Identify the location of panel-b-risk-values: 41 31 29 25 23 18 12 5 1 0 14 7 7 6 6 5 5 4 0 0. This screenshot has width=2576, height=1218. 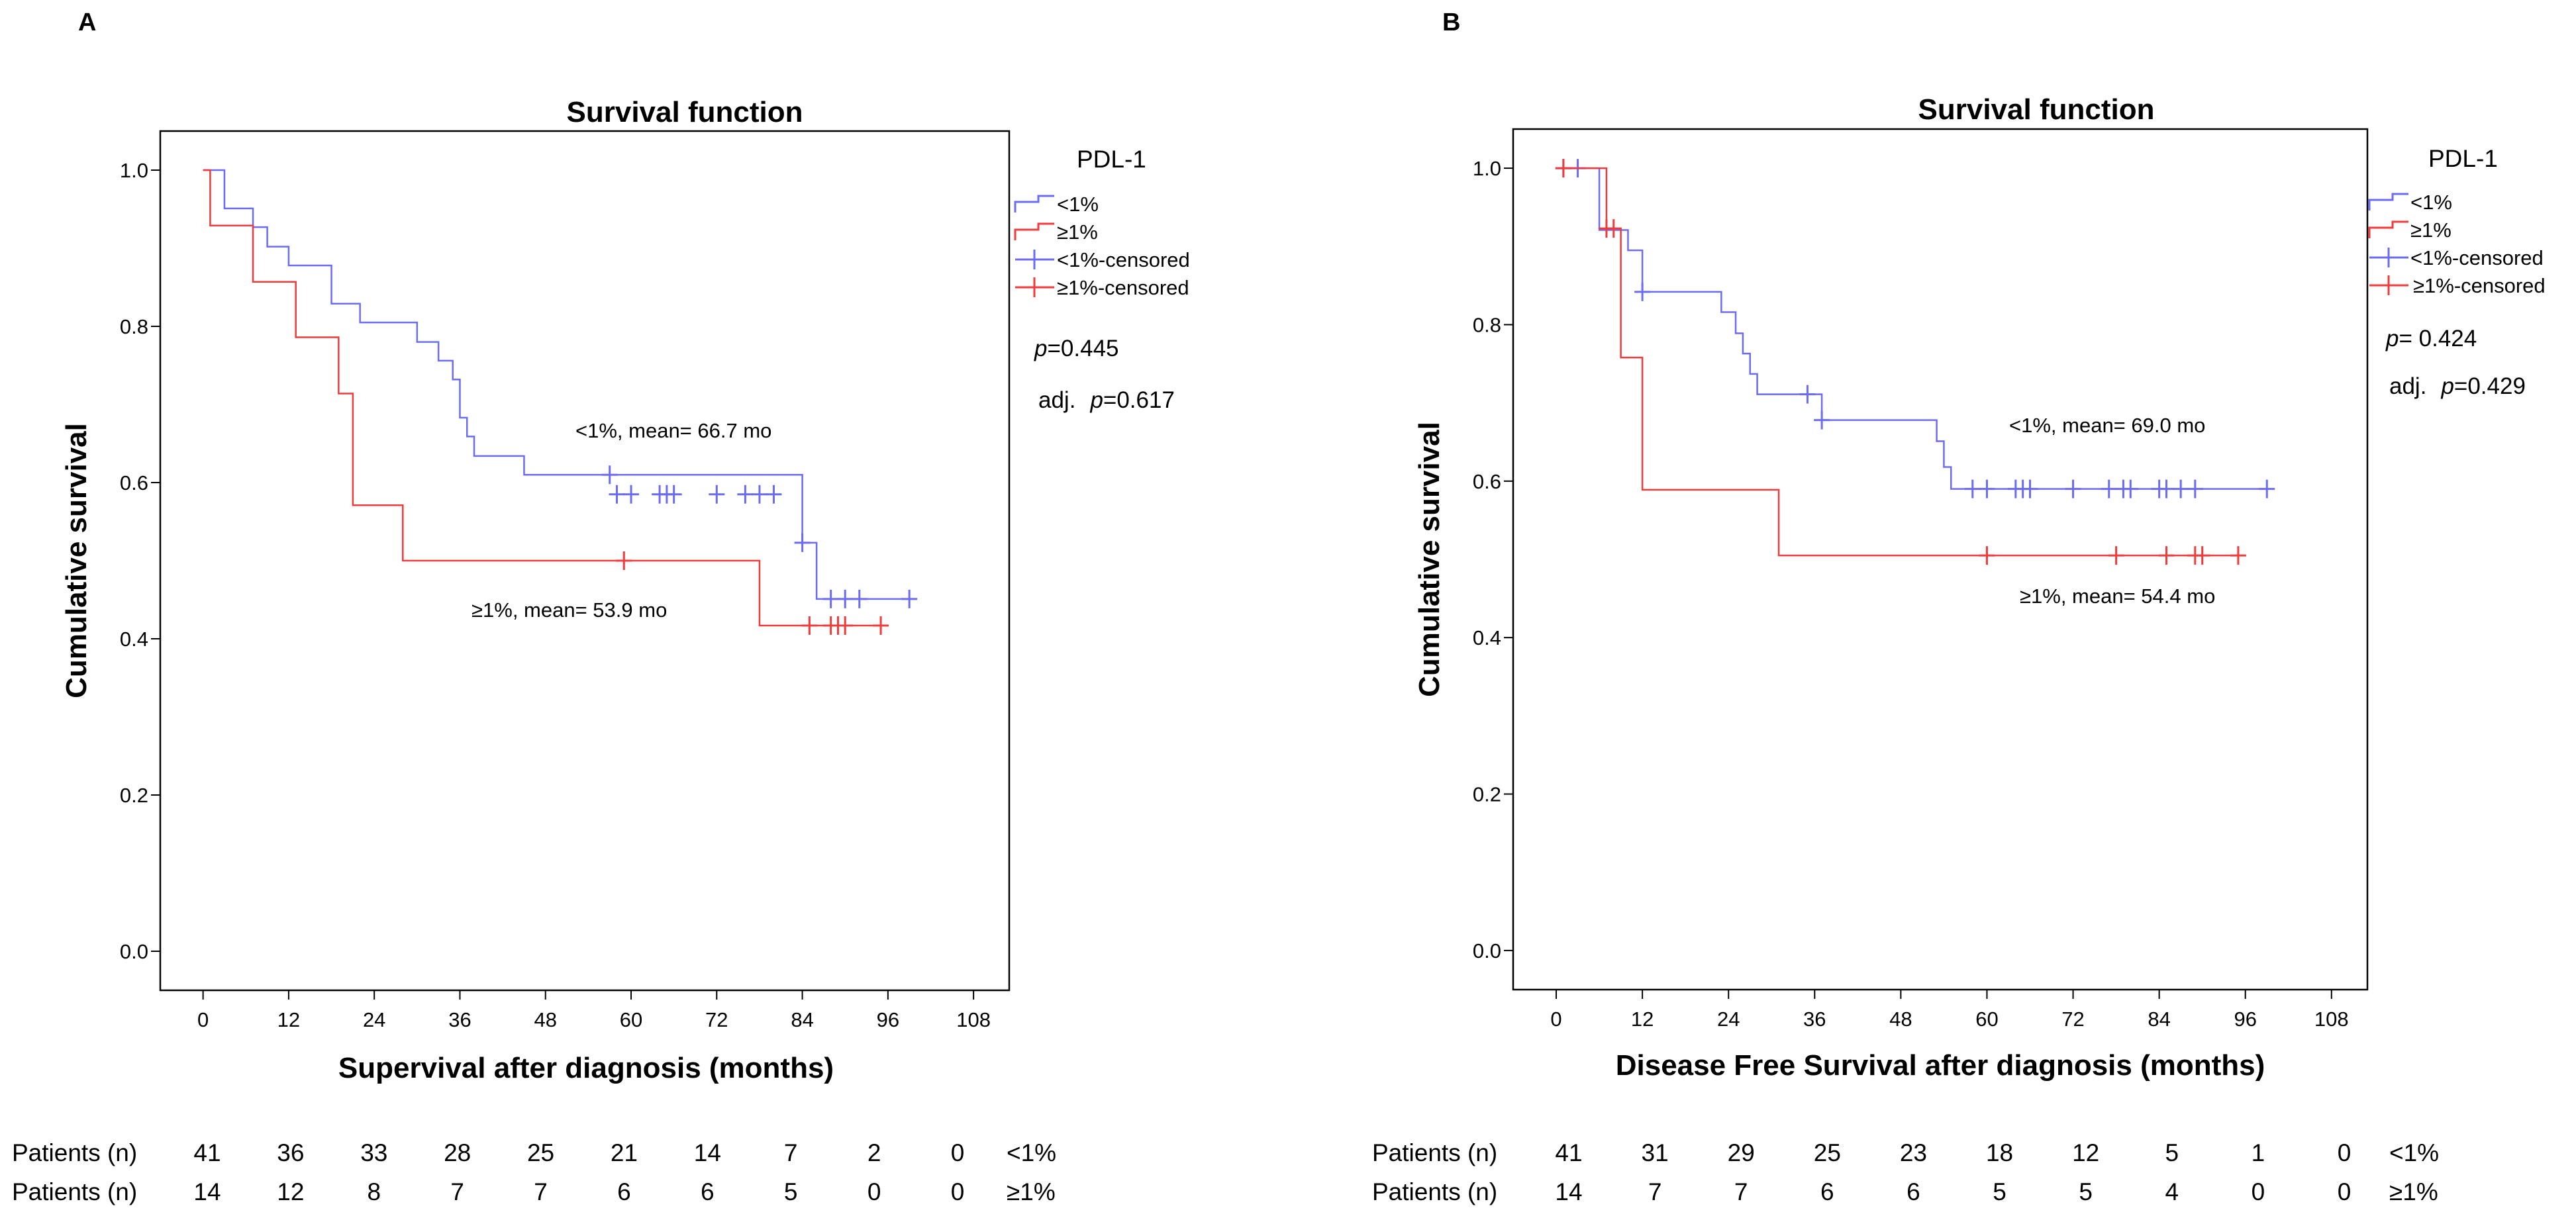
(1953, 1172).